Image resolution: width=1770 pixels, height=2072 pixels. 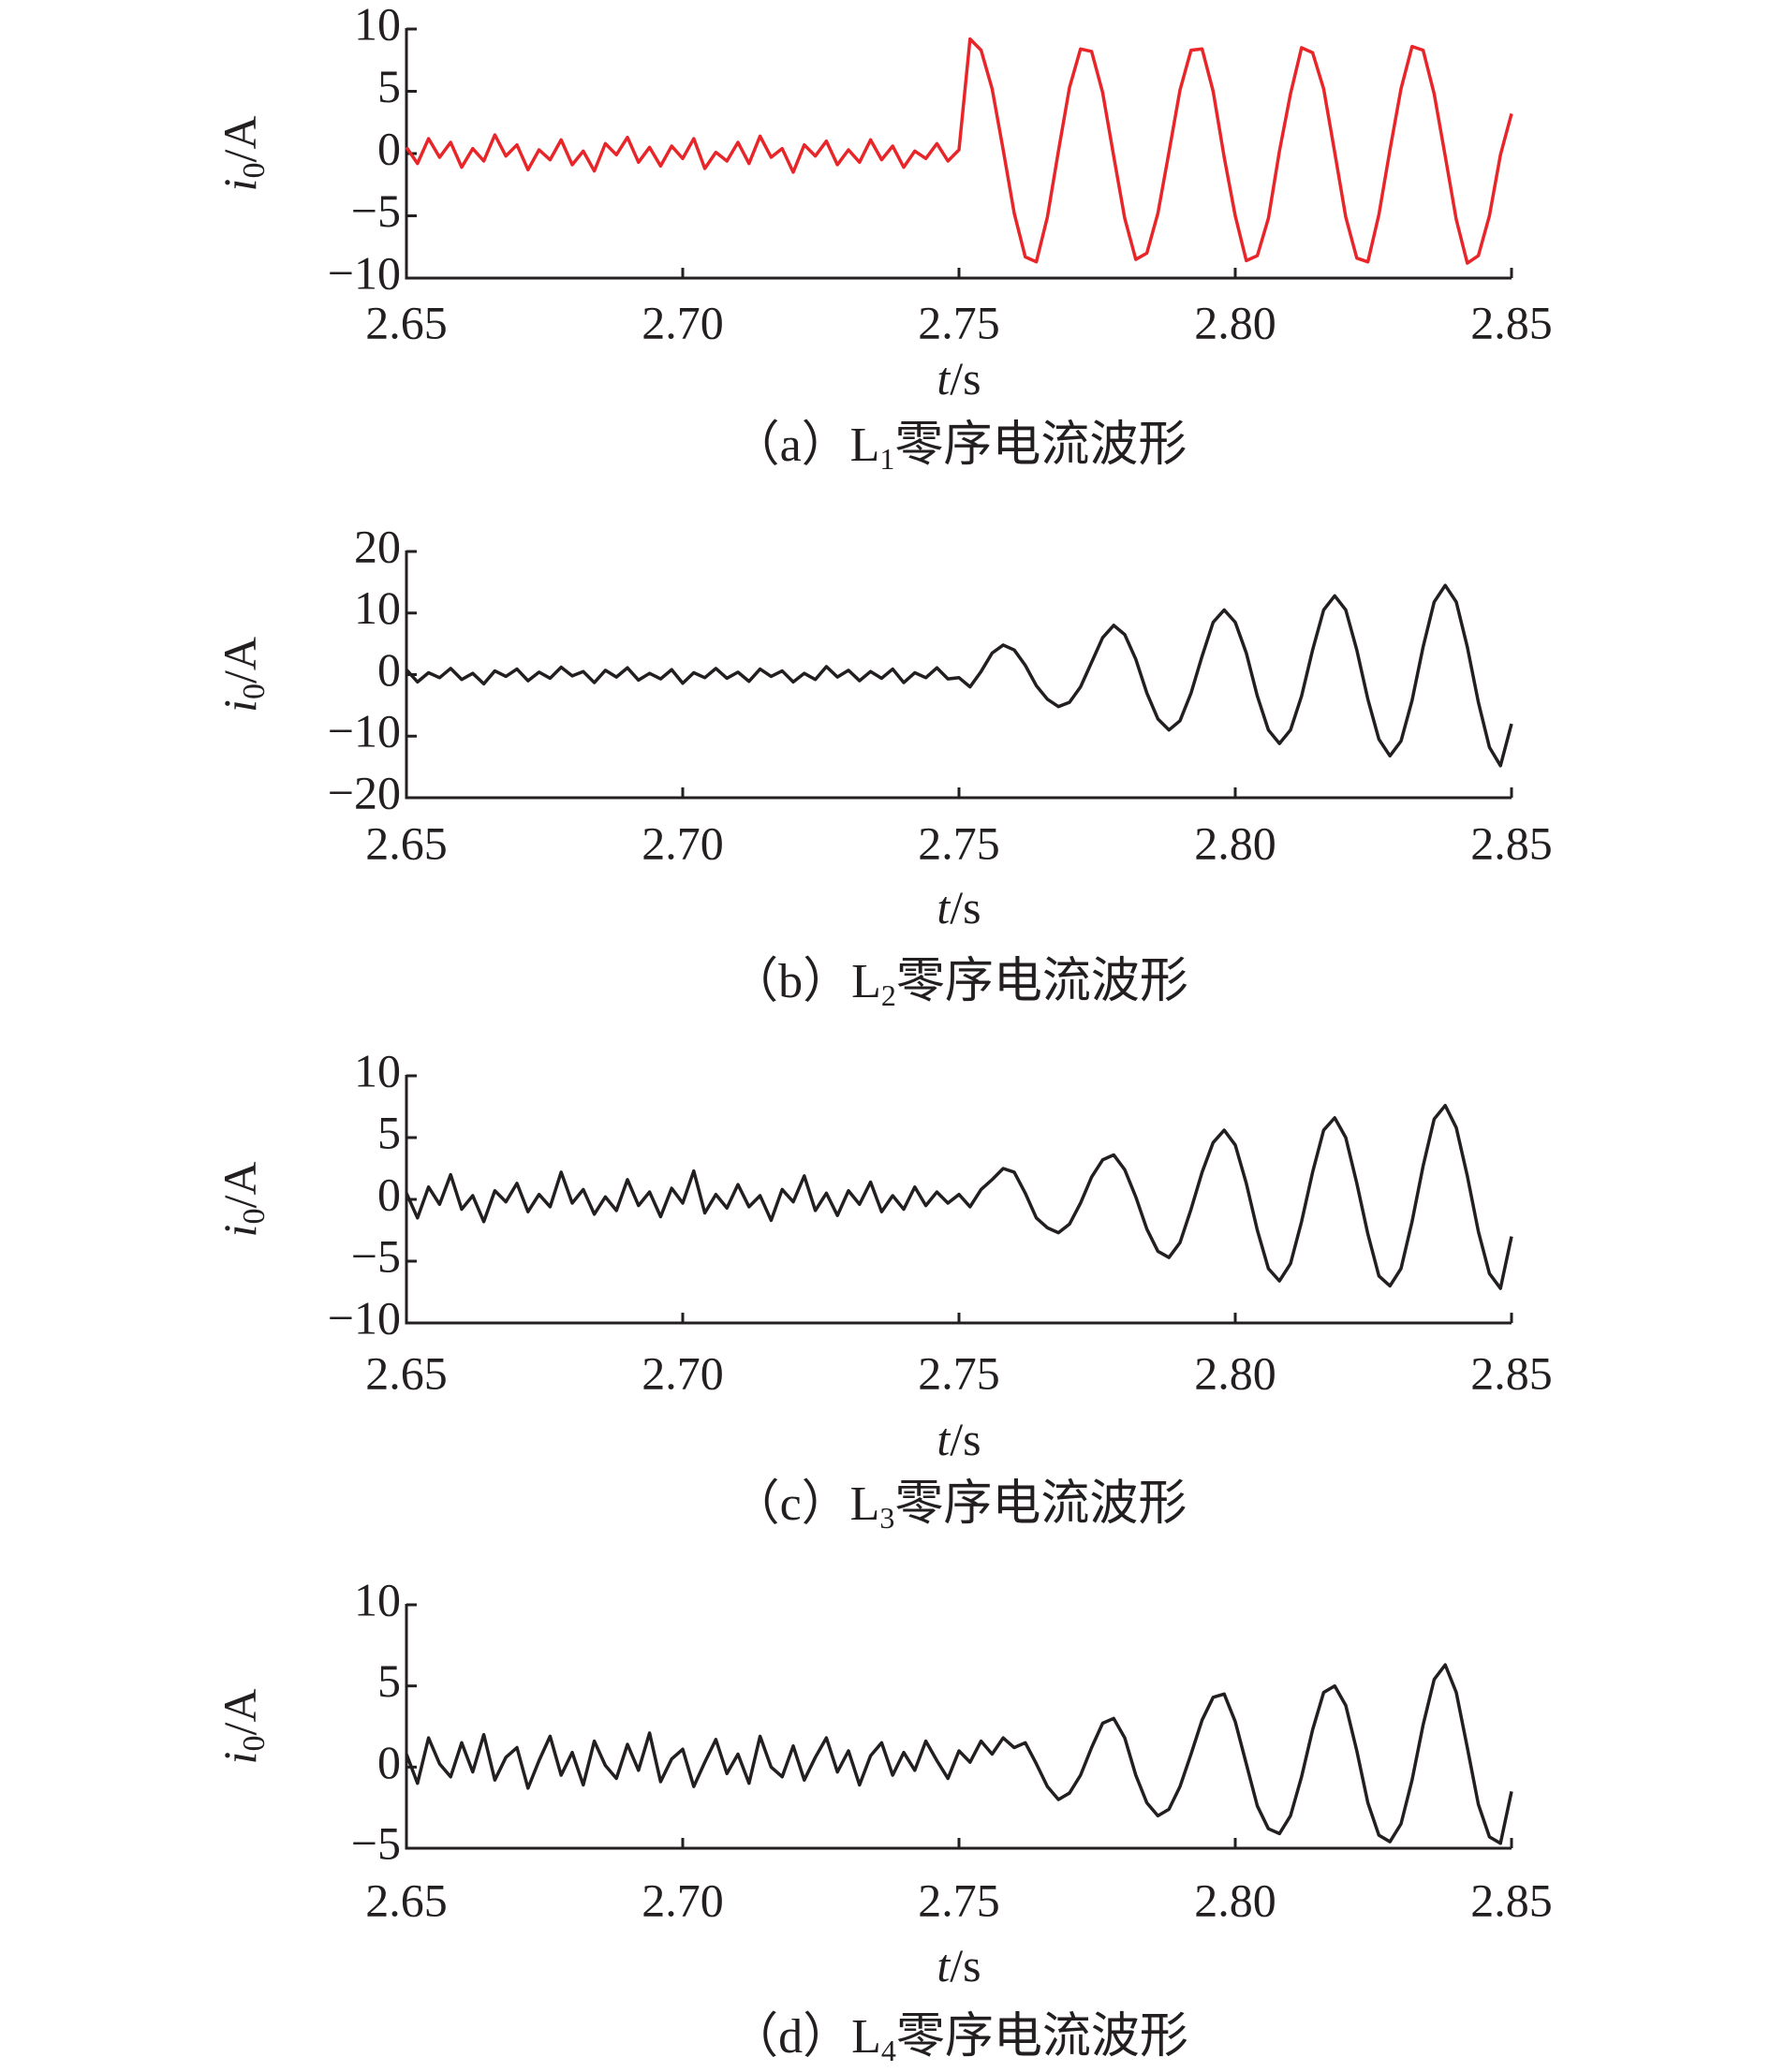 I want to click on caption: （c）L3零序电流波形, so click(x=959, y=1506).